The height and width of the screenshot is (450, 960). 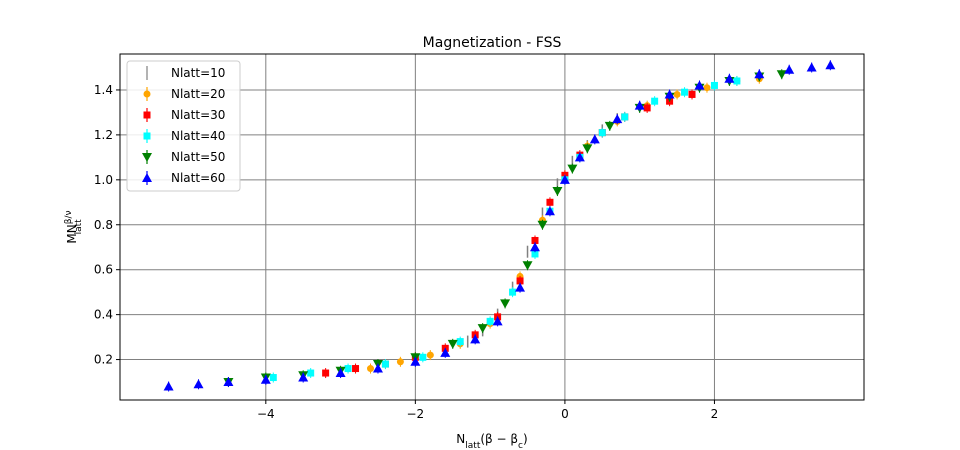 What do you see at coordinates (198, 157) in the screenshot?
I see `legend-label: Nlatt=50` at bounding box center [198, 157].